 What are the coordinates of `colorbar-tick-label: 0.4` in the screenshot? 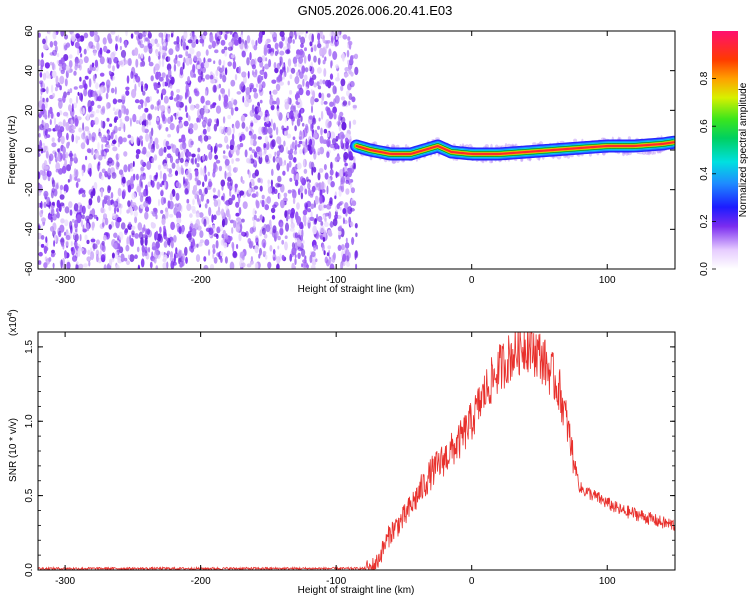 It's located at (704, 173).